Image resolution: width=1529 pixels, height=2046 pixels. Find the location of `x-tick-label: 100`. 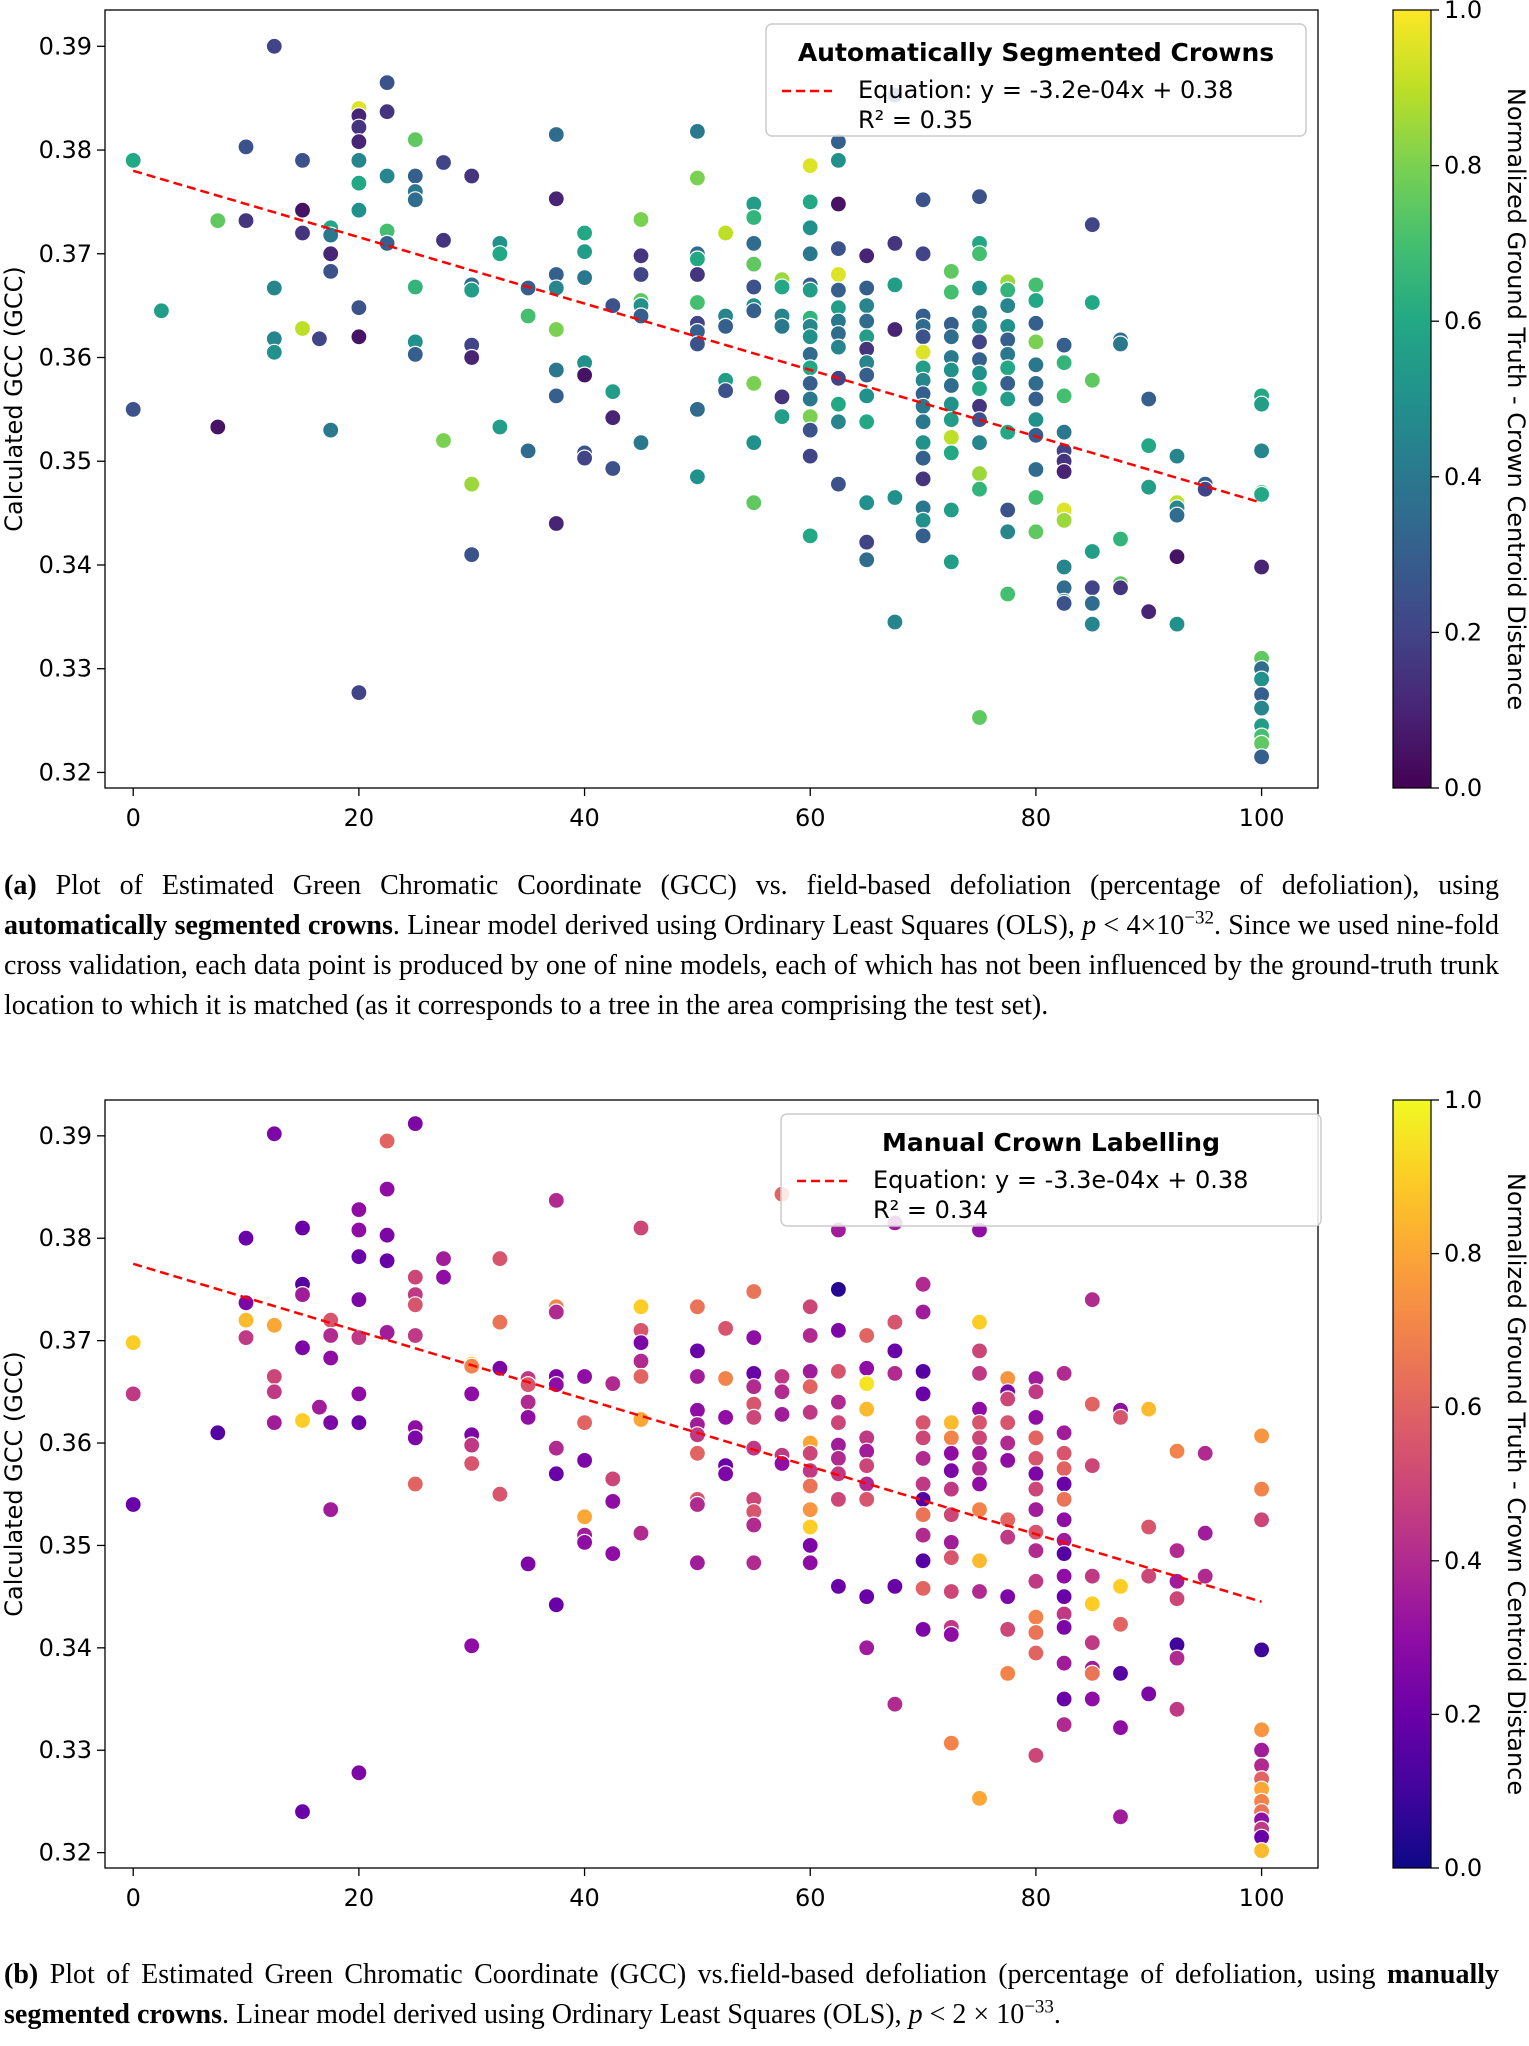

x-tick-label: 100 is located at coordinates (1262, 818).